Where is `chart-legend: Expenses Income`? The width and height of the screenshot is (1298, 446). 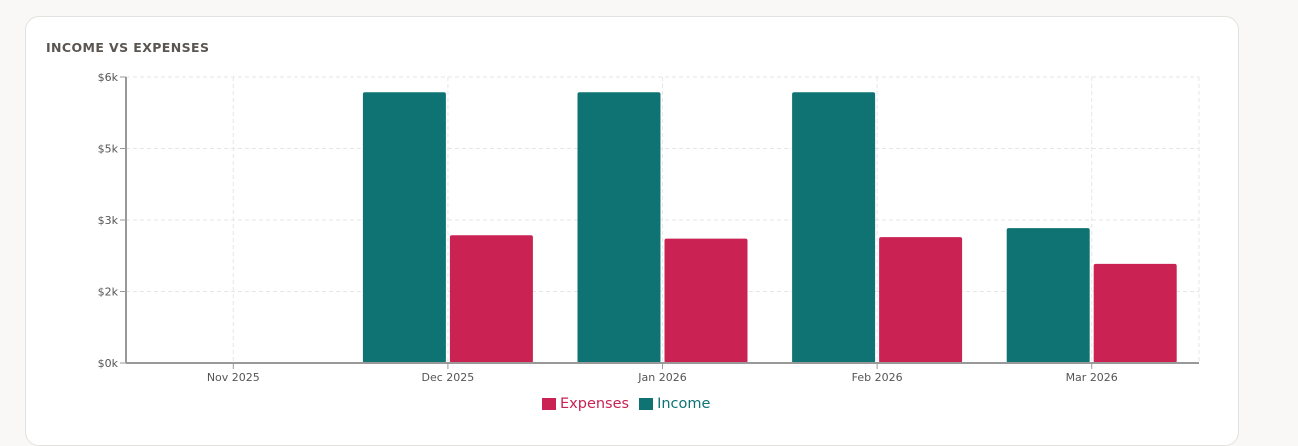
chart-legend: Expenses Income is located at coordinates (626, 404).